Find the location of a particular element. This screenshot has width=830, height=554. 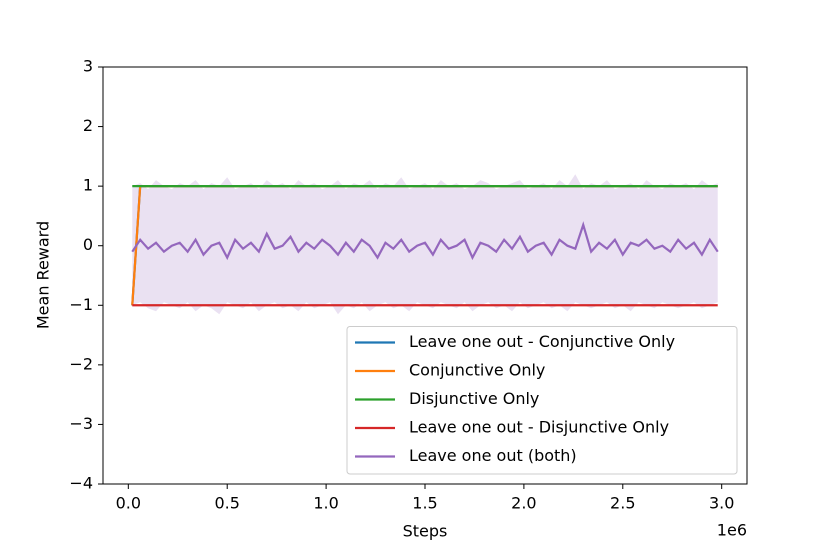

legend-label: Leave one out - Conjunctive Only is located at coordinates (542, 341).